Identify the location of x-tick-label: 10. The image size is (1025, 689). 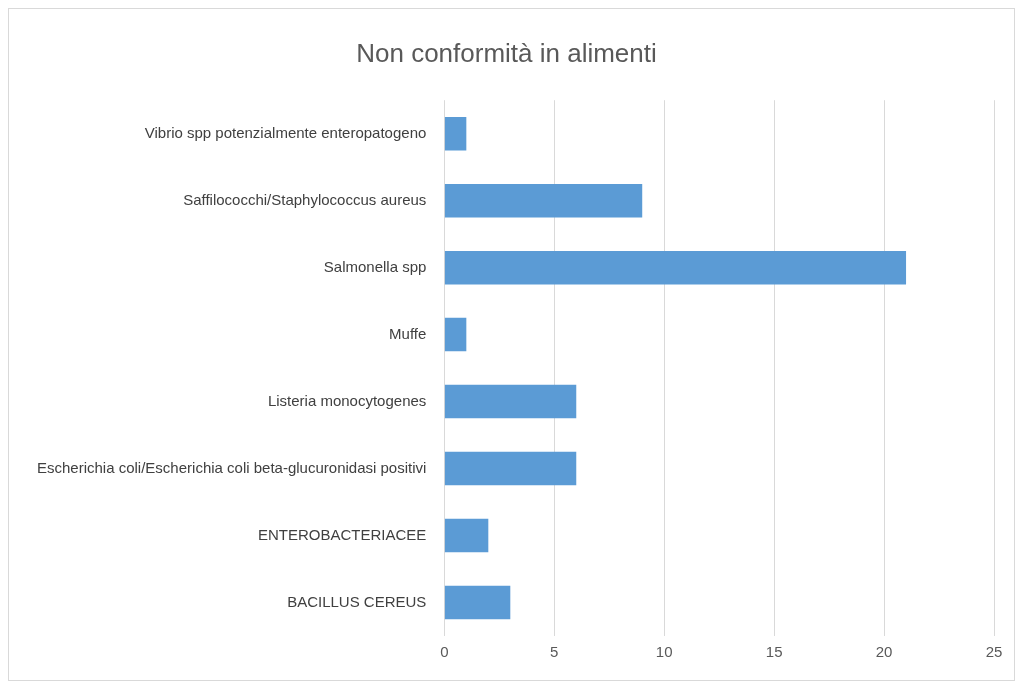
(664, 652).